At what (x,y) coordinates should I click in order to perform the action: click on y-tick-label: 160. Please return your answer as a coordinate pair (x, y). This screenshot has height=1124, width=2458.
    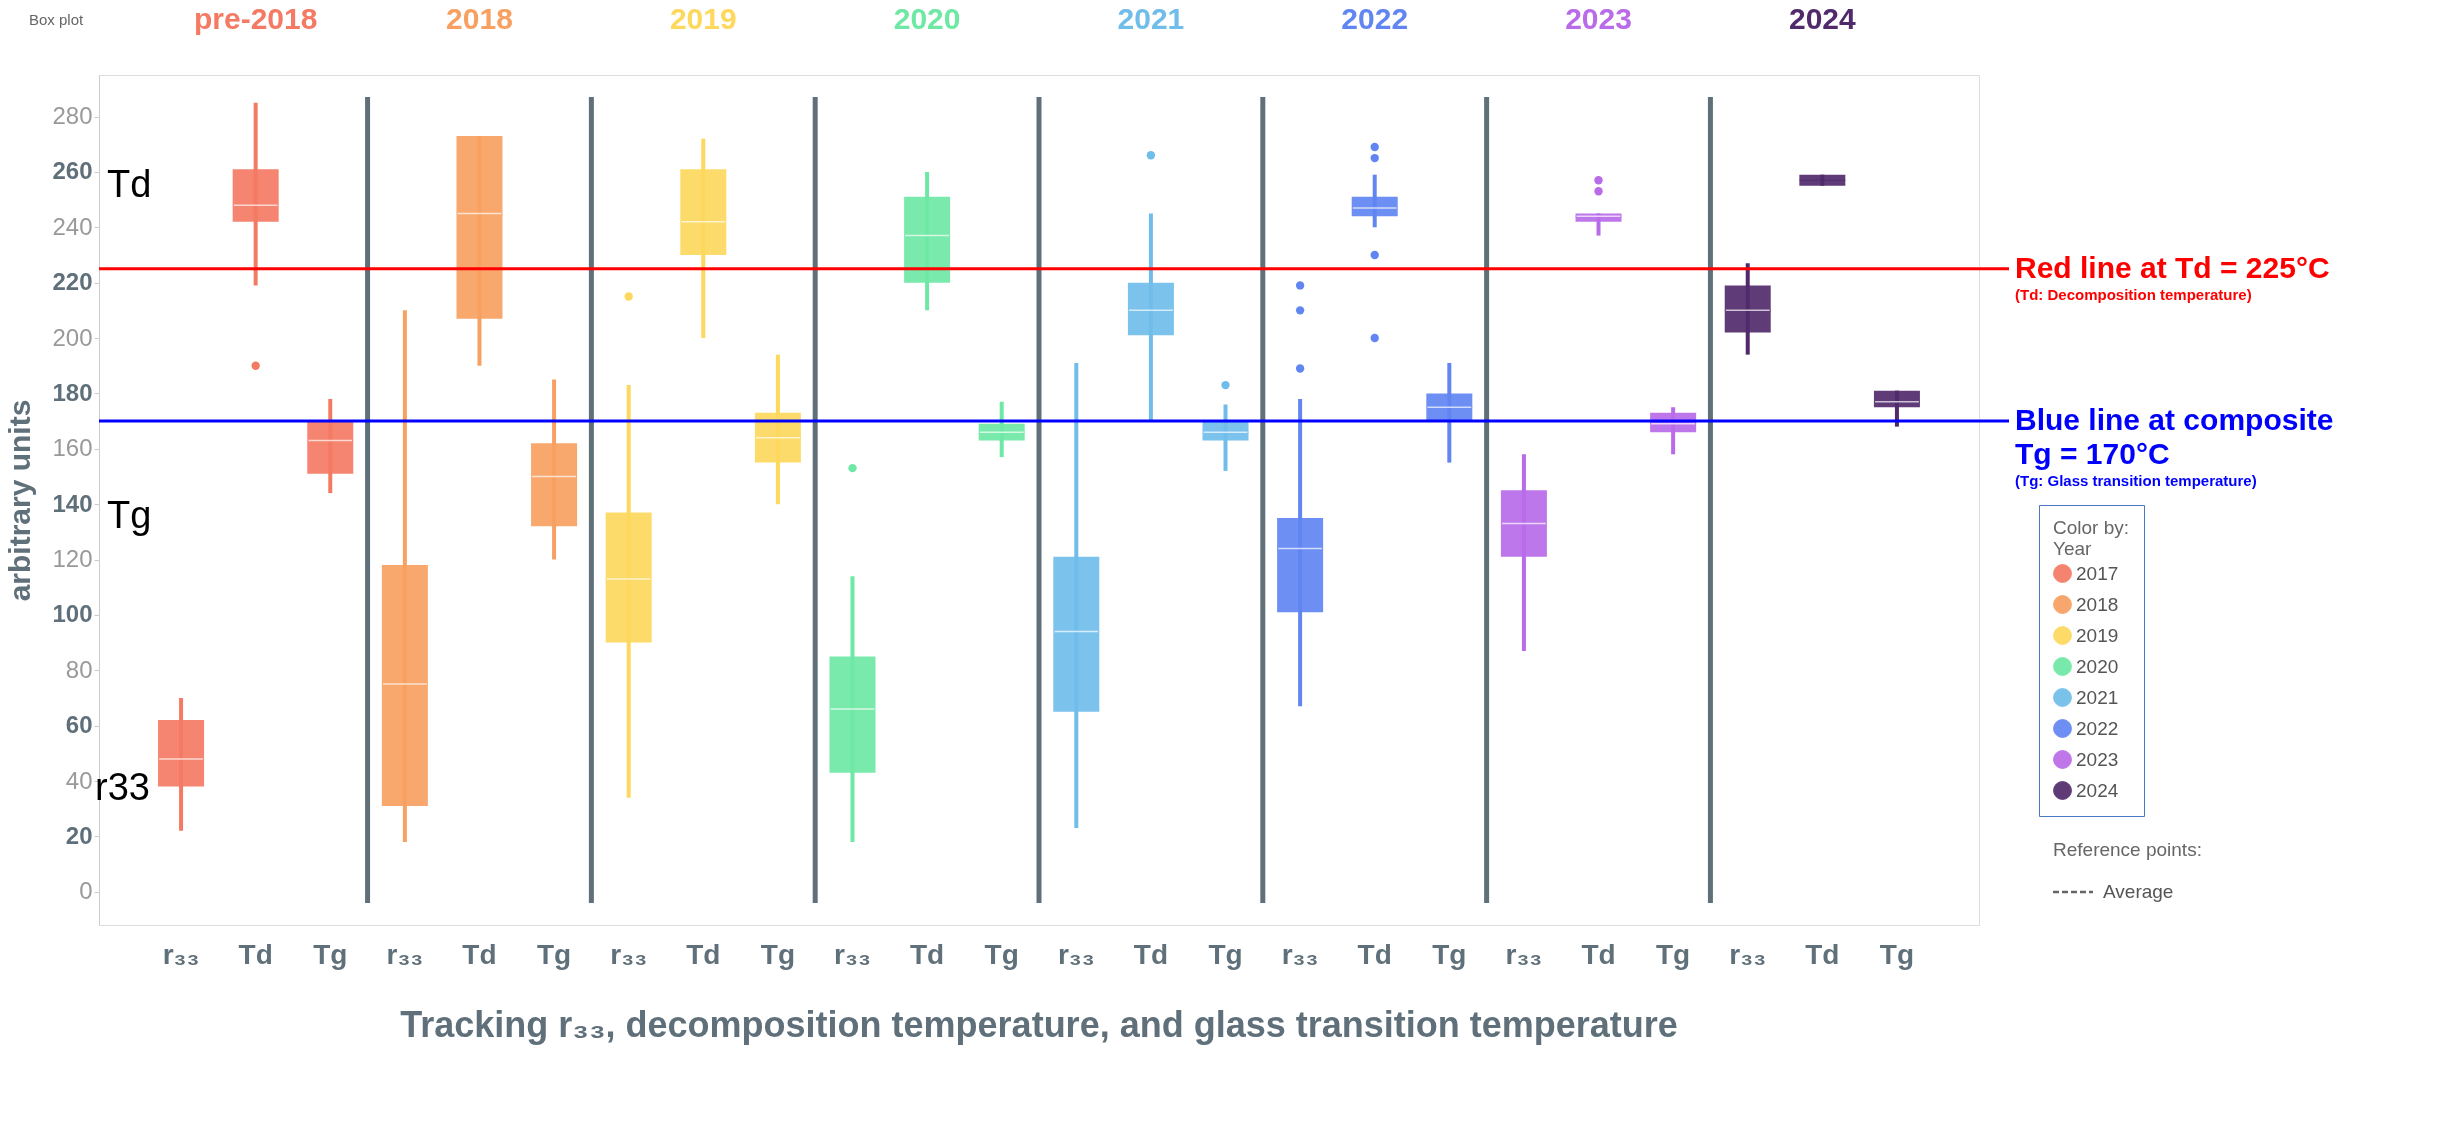
    Looking at the image, I should click on (72, 448).